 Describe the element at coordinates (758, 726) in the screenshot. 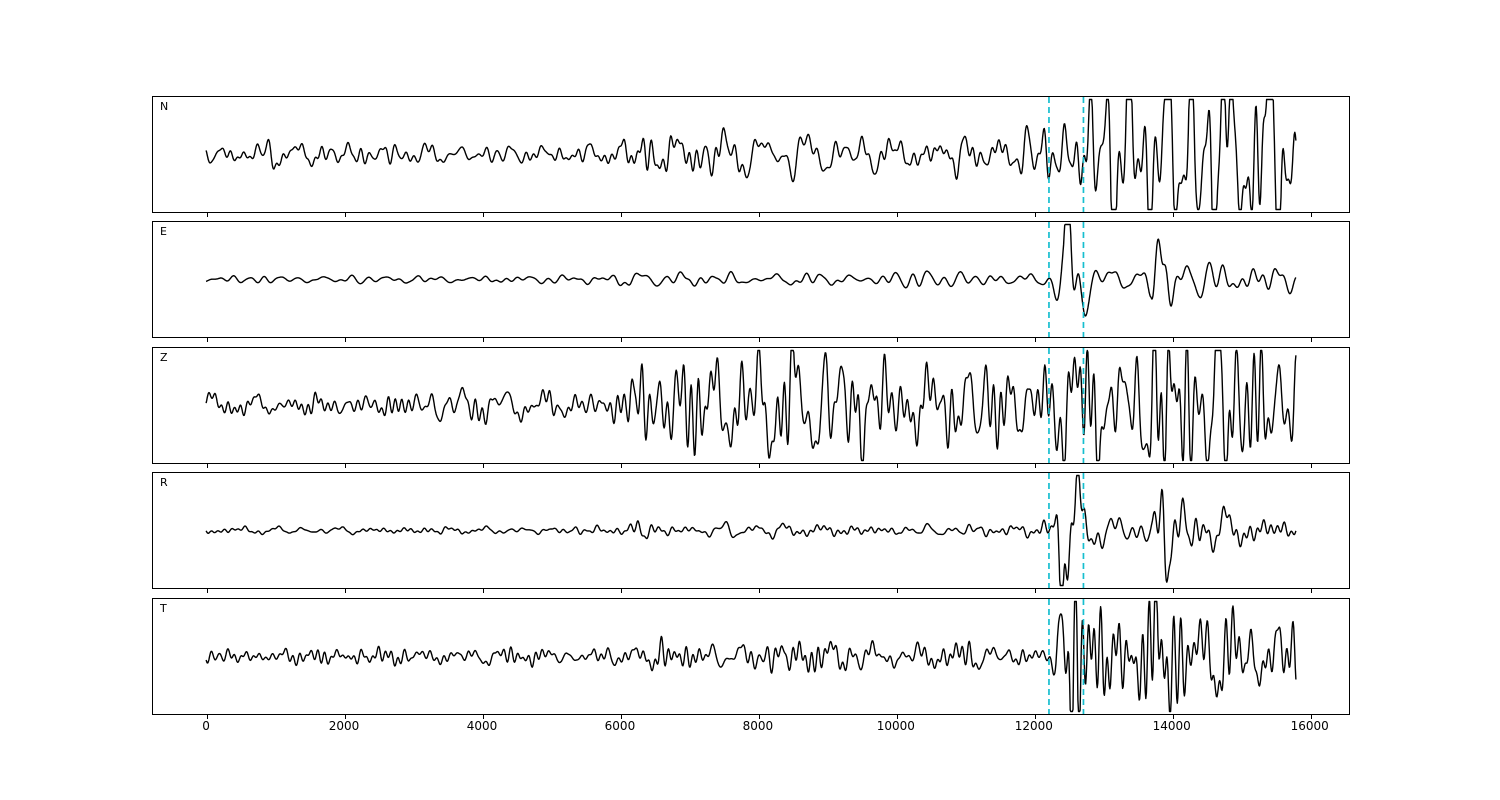

I see `x-tick-label: 8000` at that location.